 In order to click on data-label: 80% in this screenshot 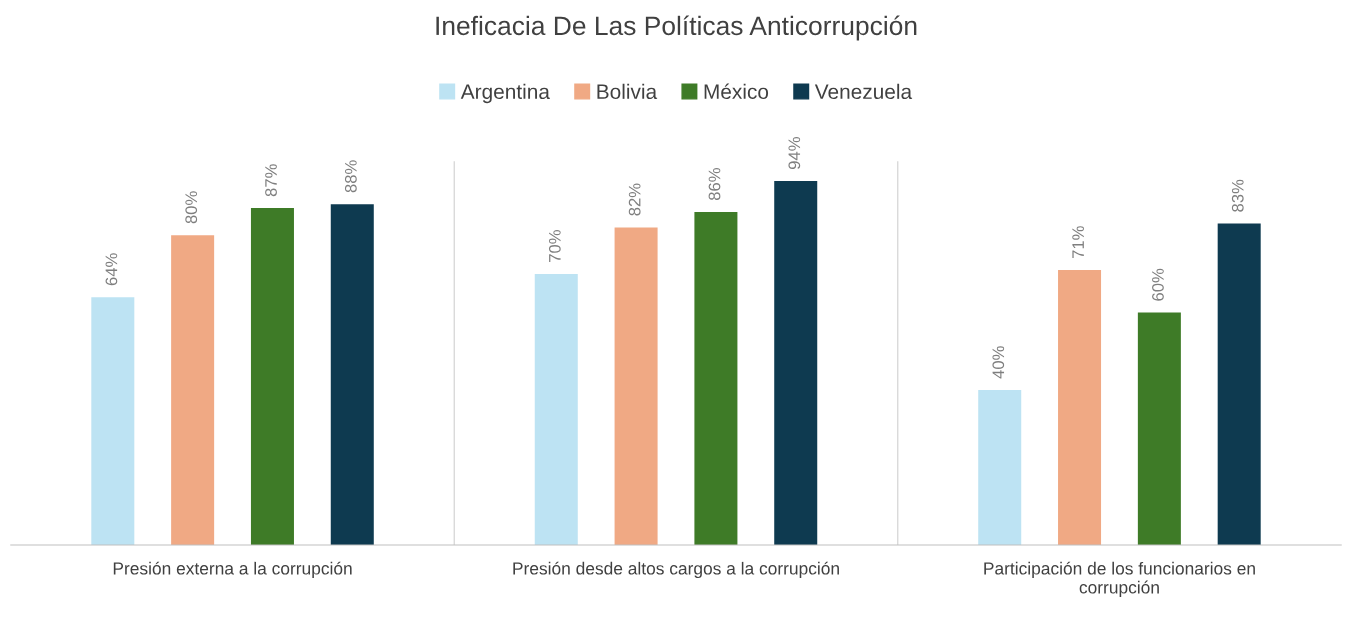, I will do `click(191, 207)`.